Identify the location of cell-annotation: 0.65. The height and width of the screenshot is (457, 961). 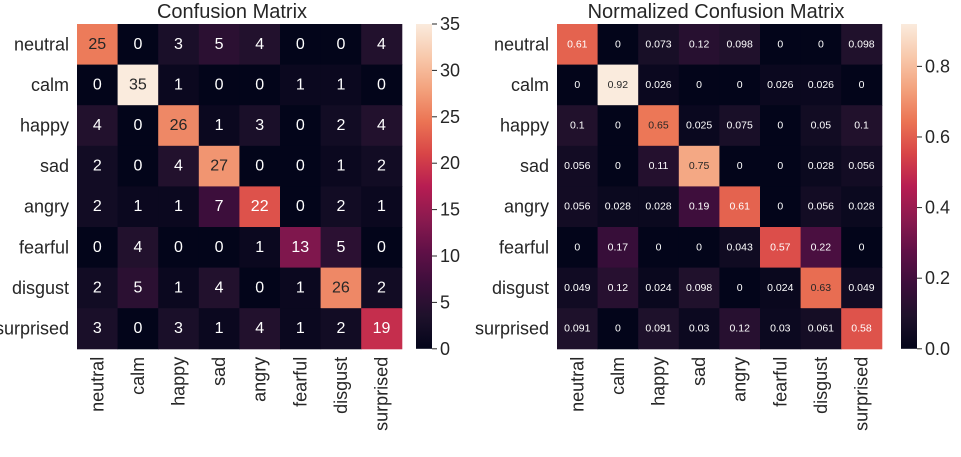
(658, 126).